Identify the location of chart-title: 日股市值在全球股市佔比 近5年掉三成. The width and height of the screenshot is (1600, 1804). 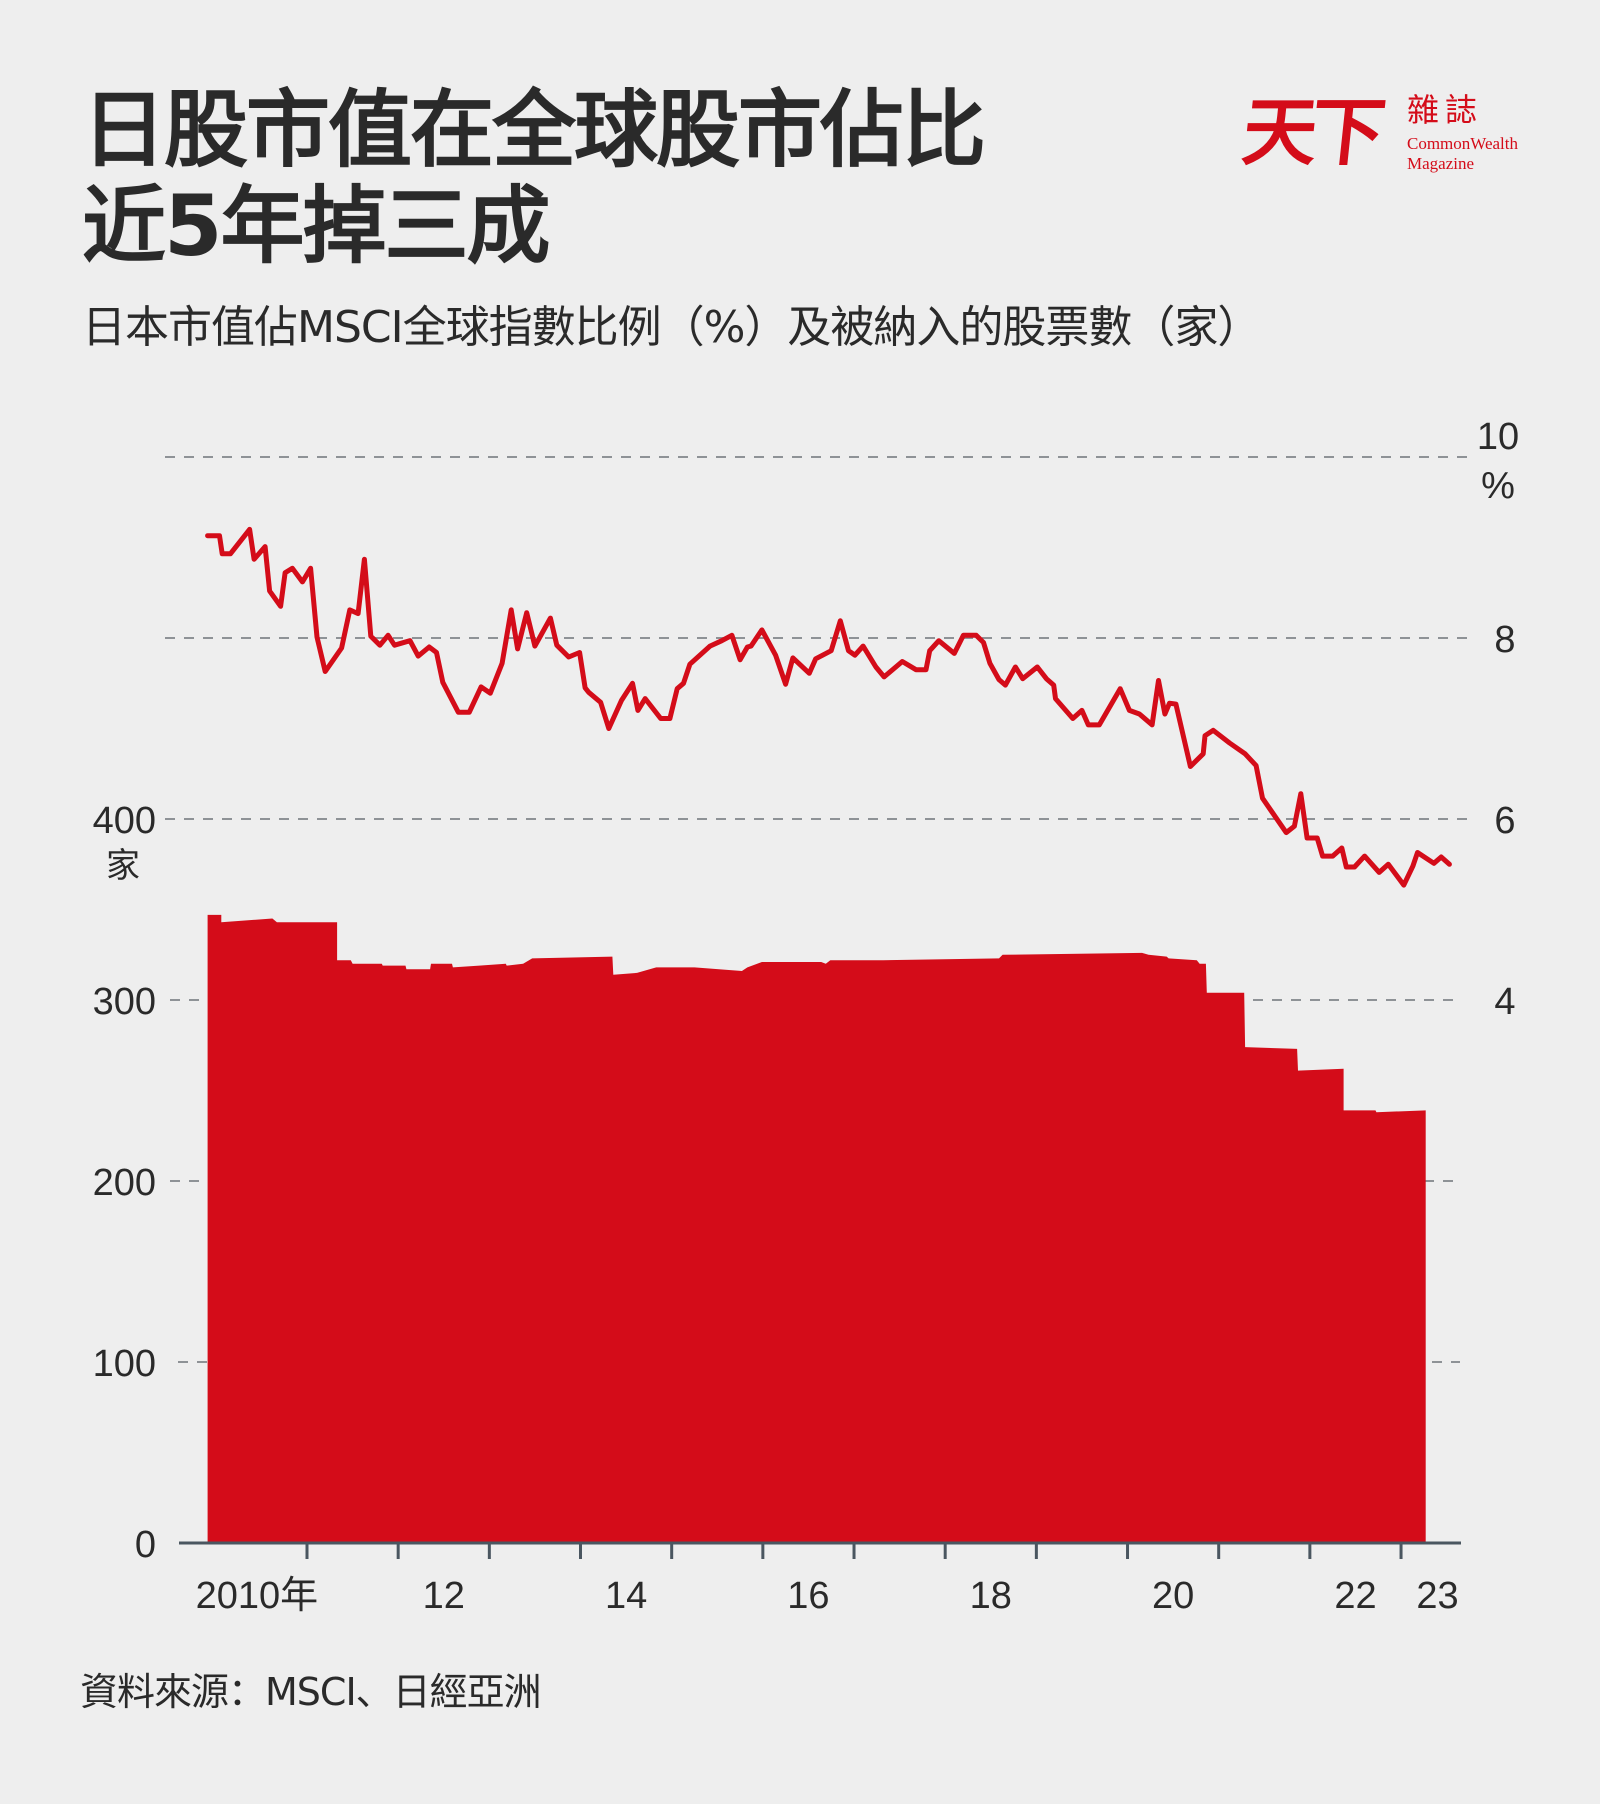
(534, 178).